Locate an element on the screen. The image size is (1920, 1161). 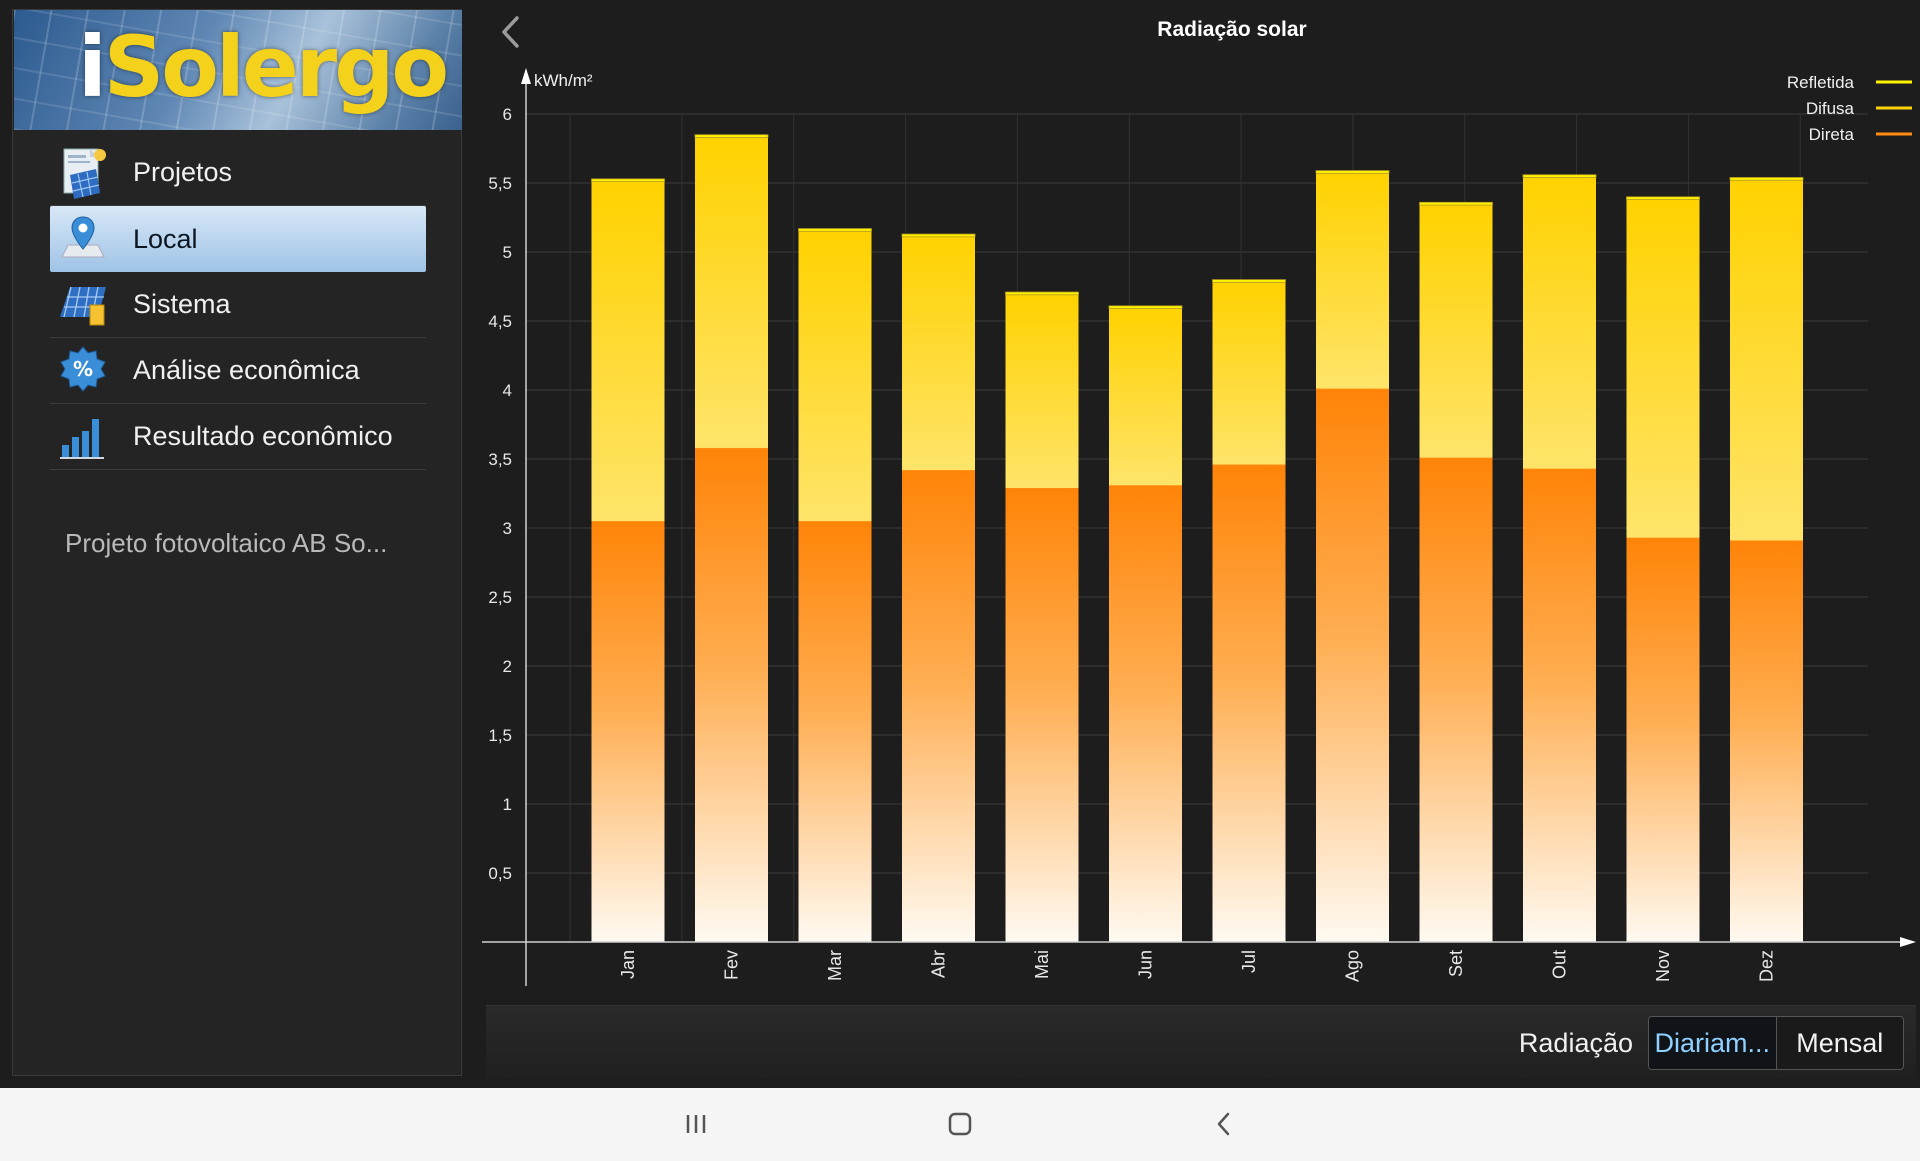
sidebar-item-sistema: Sistema is located at coordinates (238, 305).